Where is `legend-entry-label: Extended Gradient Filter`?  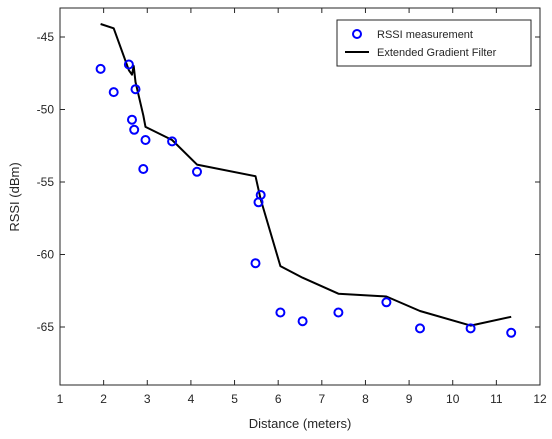 legend-entry-label: Extended Gradient Filter is located at coordinates (437, 53).